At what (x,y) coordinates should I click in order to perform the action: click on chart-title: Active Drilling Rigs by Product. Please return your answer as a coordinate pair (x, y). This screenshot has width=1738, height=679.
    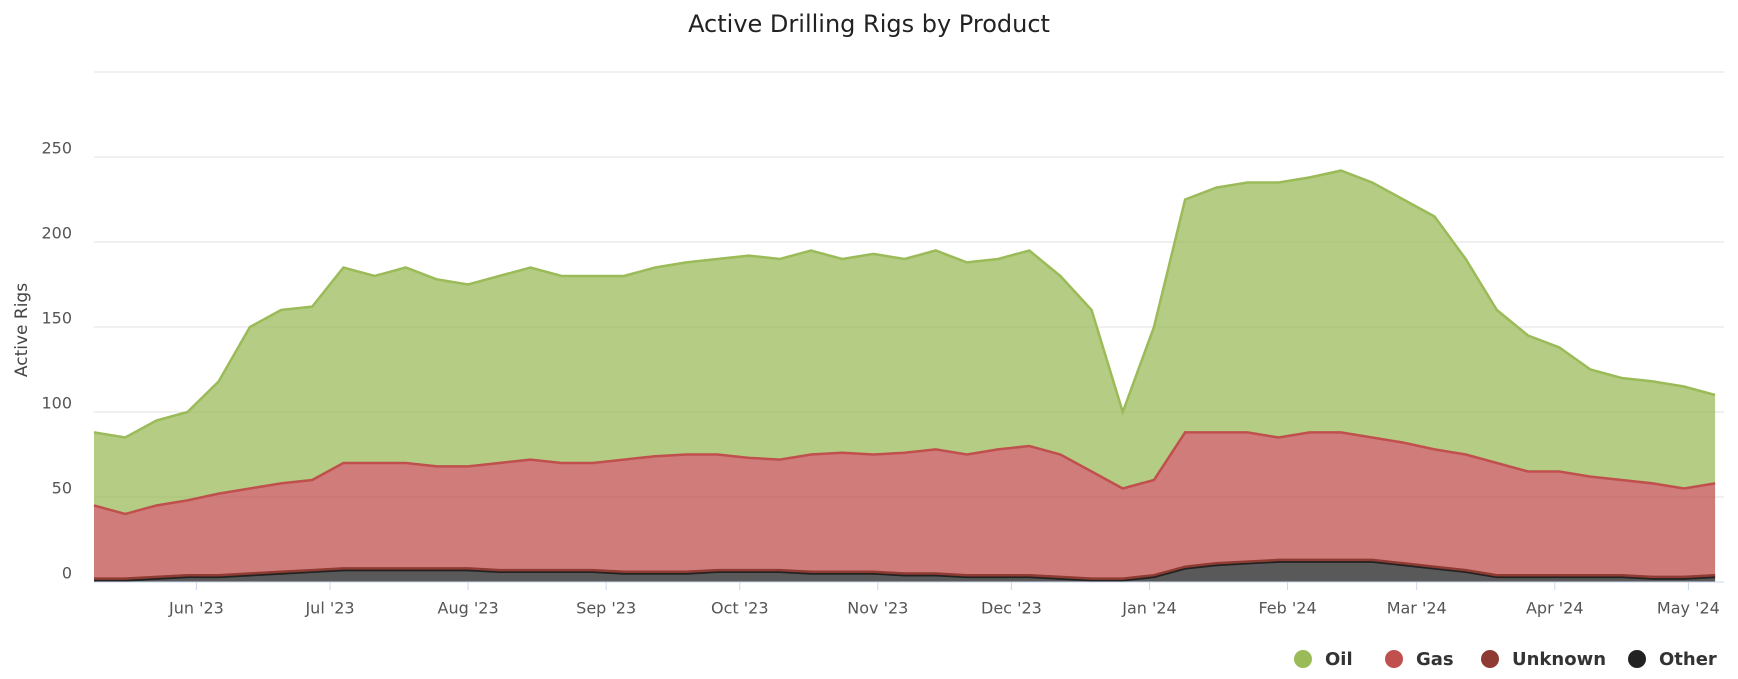
    Looking at the image, I should click on (869, 24).